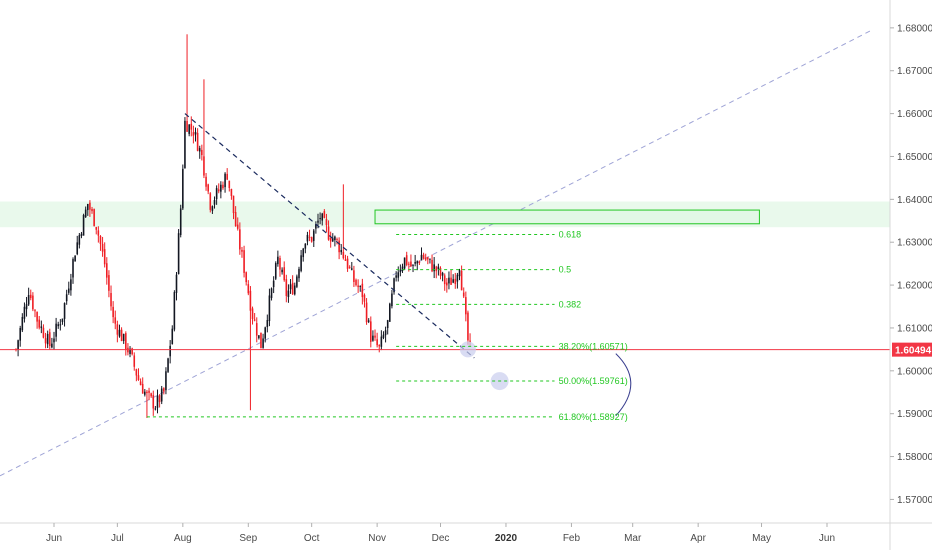 This screenshot has width=932, height=550. Describe the element at coordinates (248, 538) in the screenshot. I see `x-tick-label: Sep` at that location.